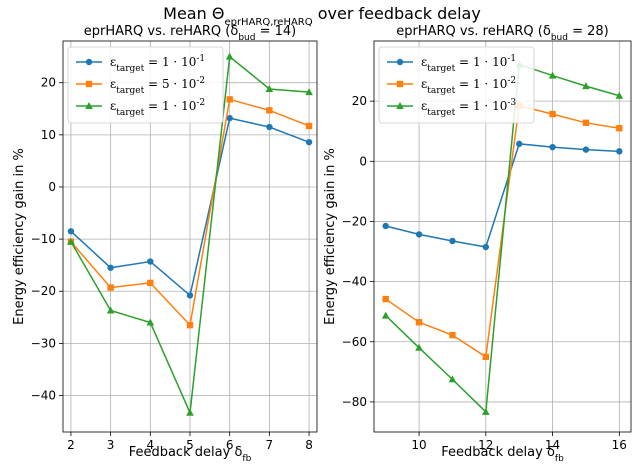  Describe the element at coordinates (322, 16) in the screenshot. I see `figure-title: Mean ΘeprHARQ,reHARQ over feedback delay` at that location.